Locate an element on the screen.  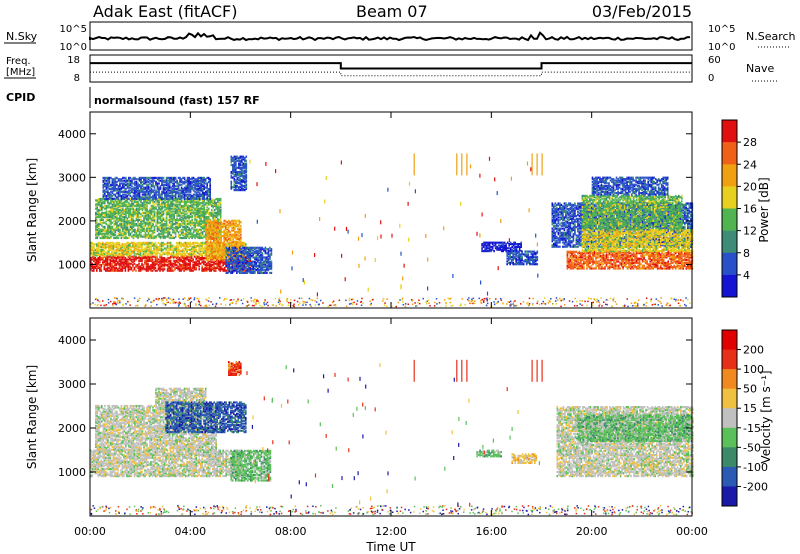
xtick-2: 08:00 is located at coordinates (291, 531).